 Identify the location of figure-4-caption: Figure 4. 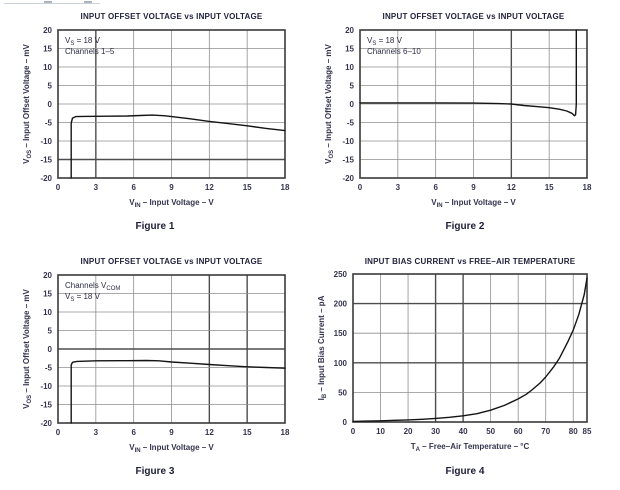
(465, 471).